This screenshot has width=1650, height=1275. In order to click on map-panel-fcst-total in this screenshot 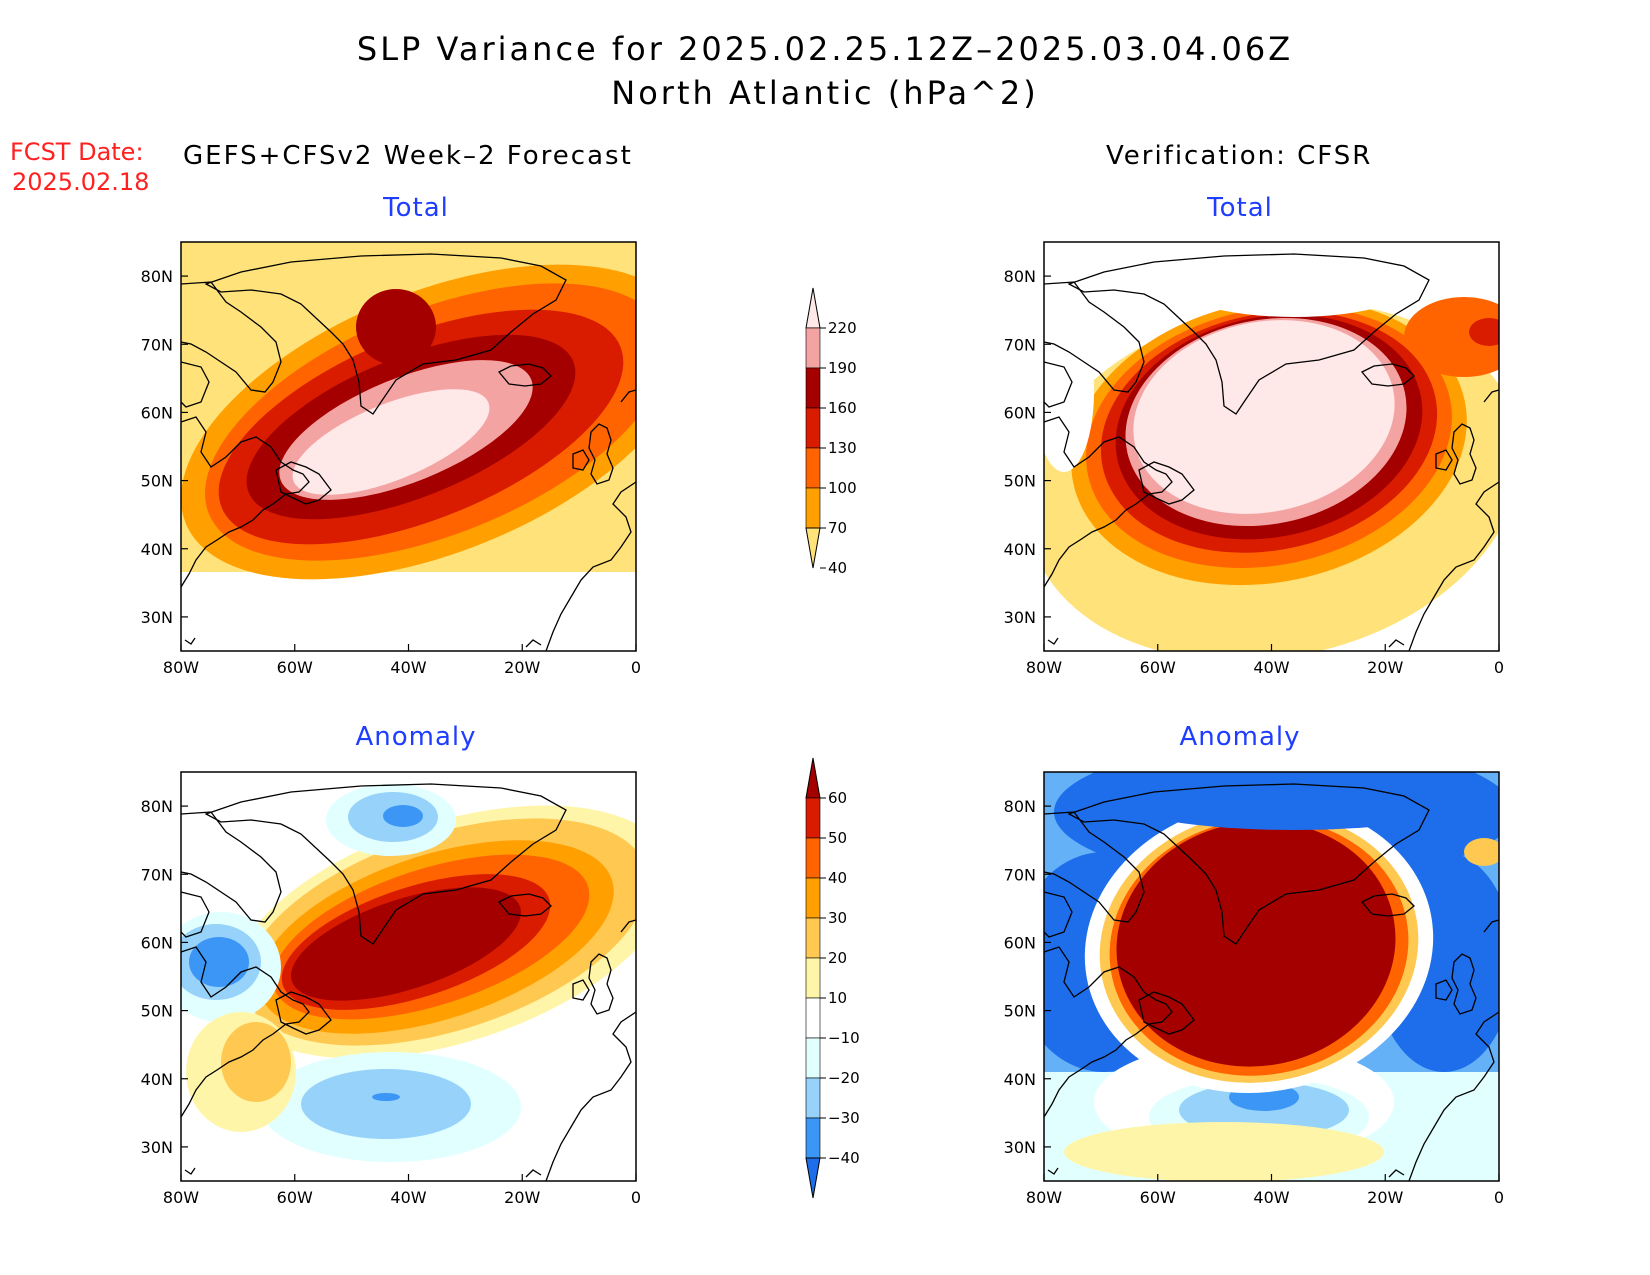, I will do `click(408, 446)`.